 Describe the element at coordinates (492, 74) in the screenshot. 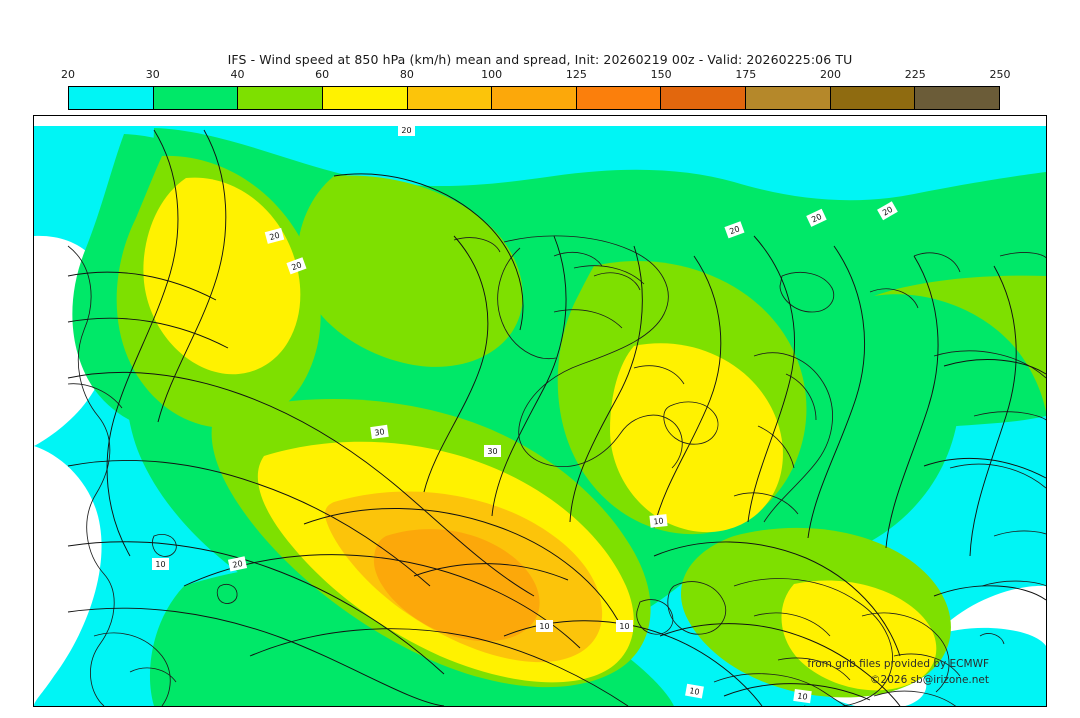

I see `colorbar-tick: 100` at that location.